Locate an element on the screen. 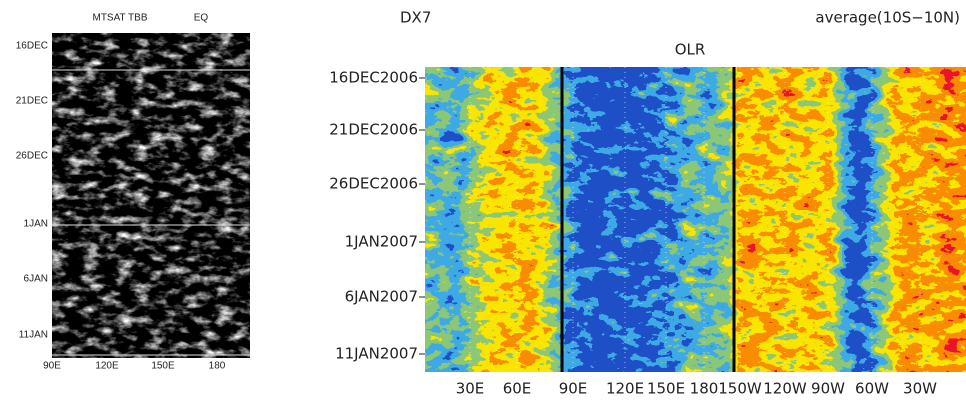  y-tick-label: 1JAN is located at coordinates (36, 224).